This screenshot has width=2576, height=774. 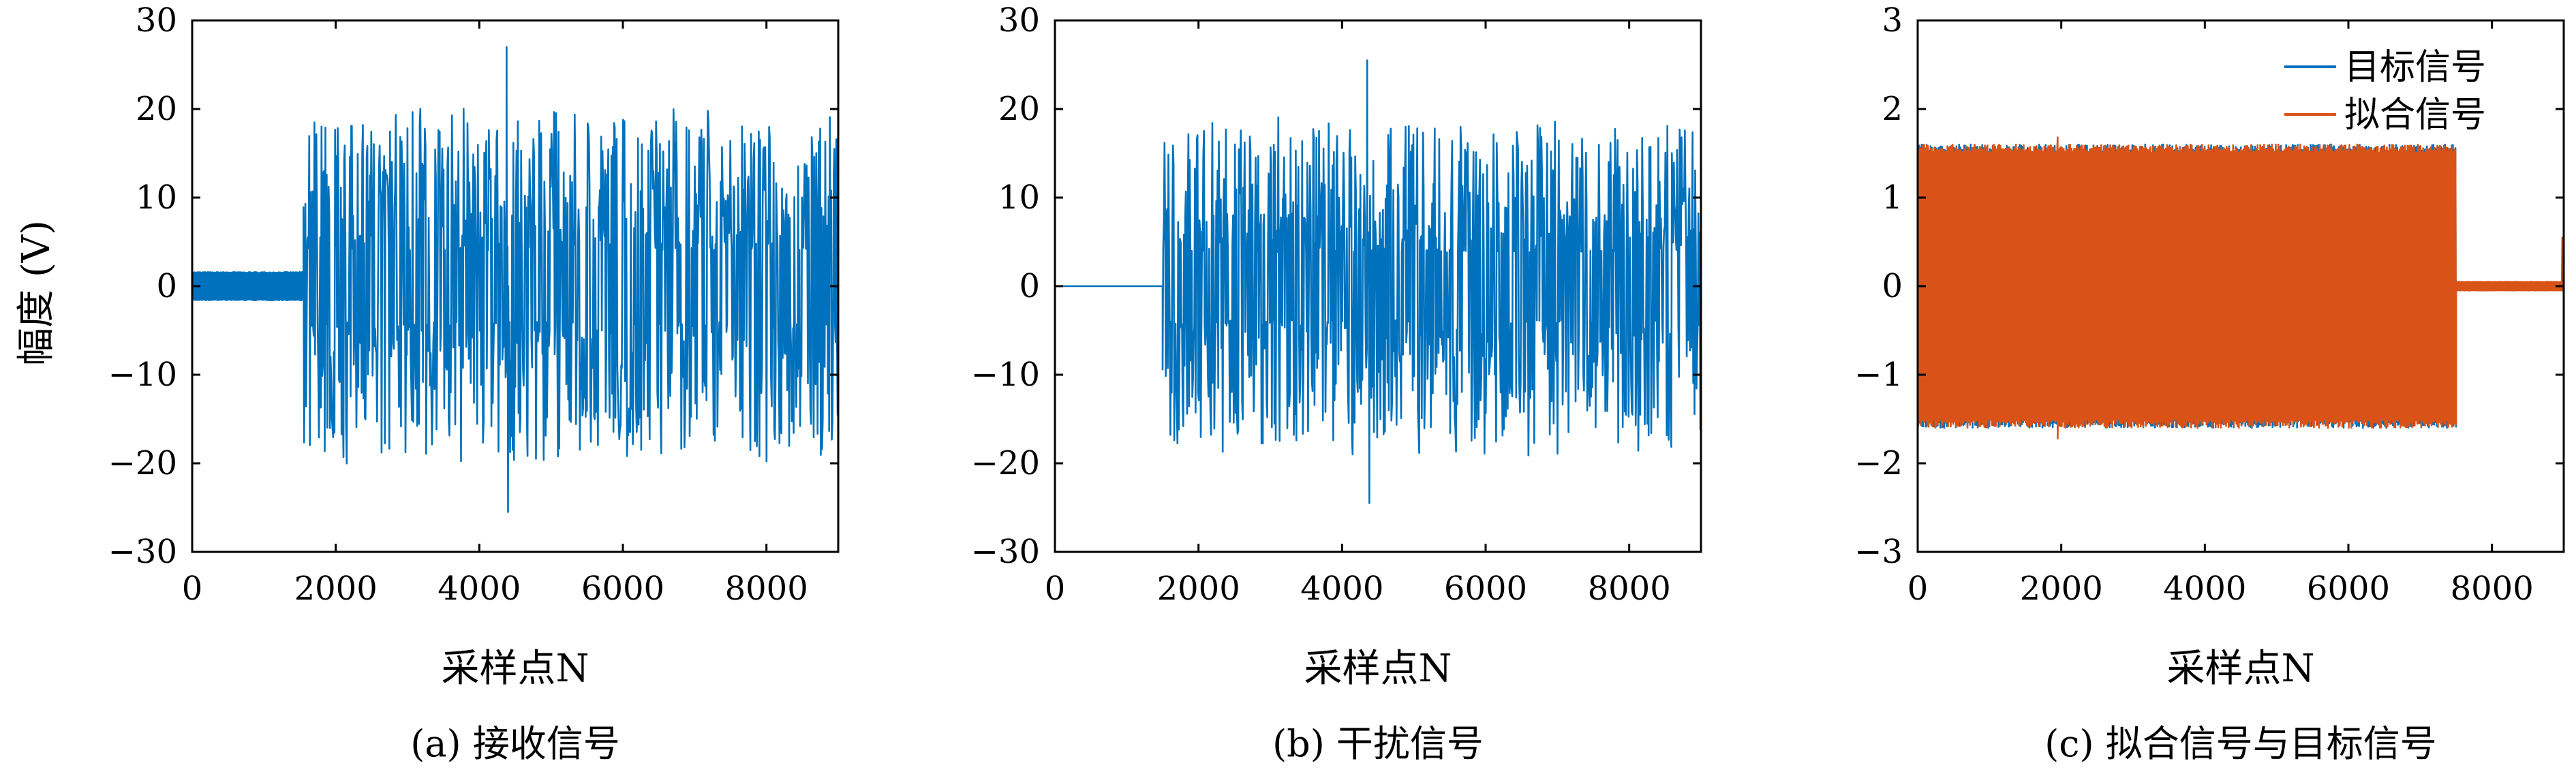 What do you see at coordinates (1378, 743) in the screenshot?
I see `caption: (b) 干扰信号` at bounding box center [1378, 743].